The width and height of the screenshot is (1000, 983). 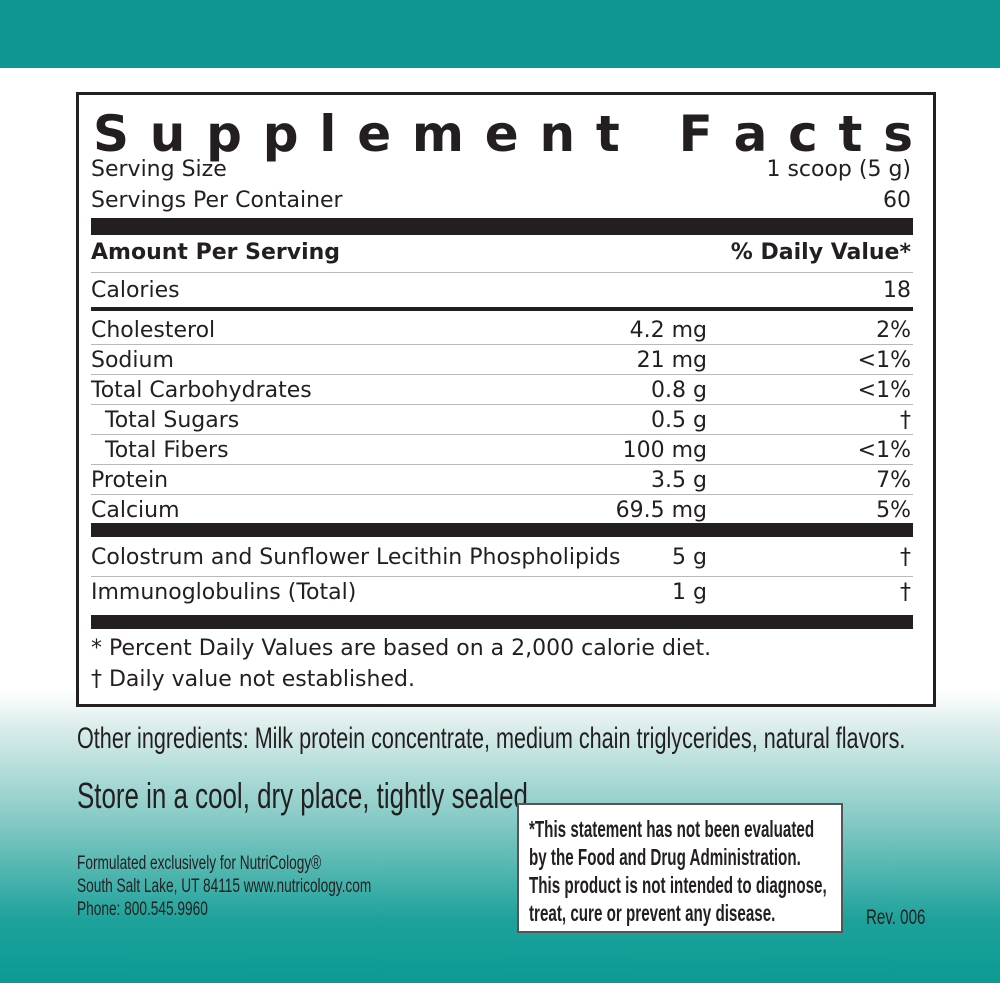 What do you see at coordinates (135, 510) in the screenshot?
I see `nutrient-name: Calcium` at bounding box center [135, 510].